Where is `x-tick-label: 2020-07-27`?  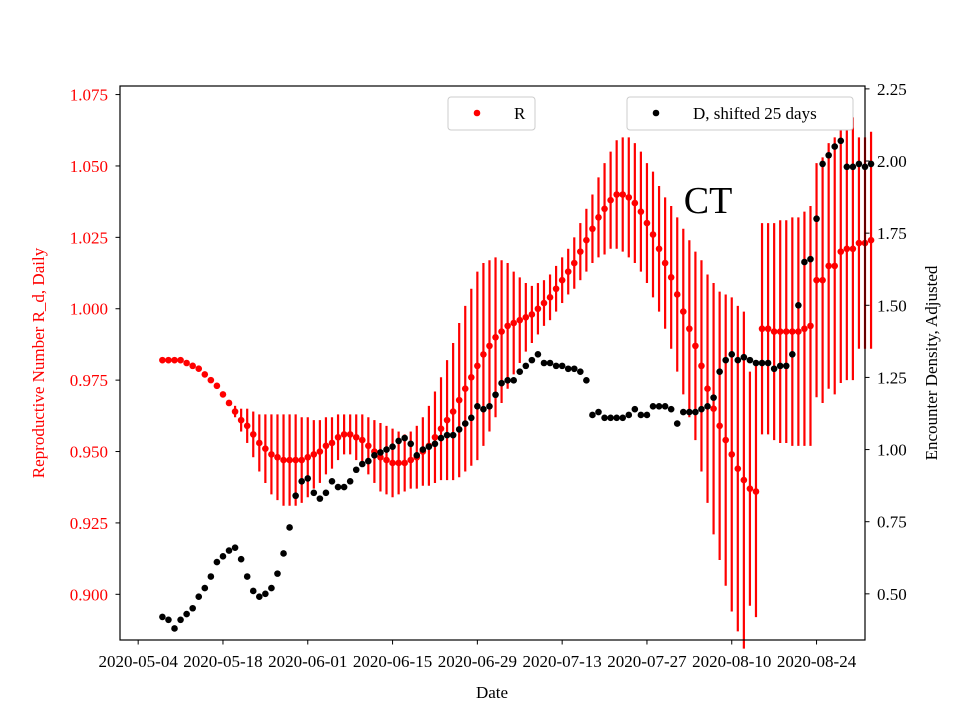
x-tick-label: 2020-07-27 is located at coordinates (647, 661).